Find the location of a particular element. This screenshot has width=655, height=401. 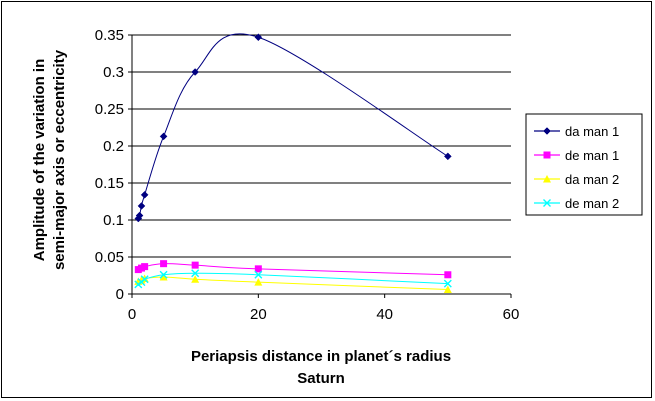

legend-label: da man 1 is located at coordinates (592, 131).